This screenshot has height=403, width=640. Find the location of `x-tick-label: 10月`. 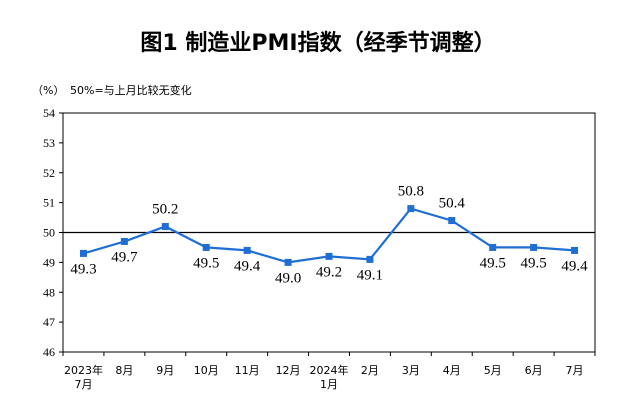

x-tick-label: 10月 is located at coordinates (206, 370).